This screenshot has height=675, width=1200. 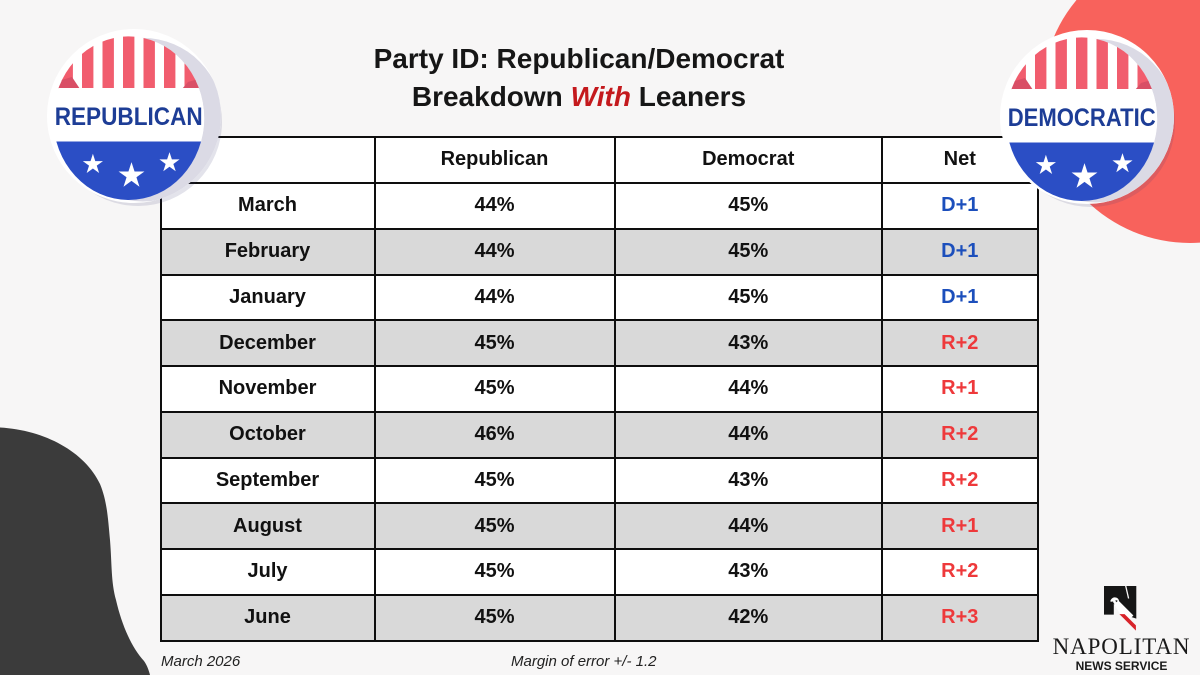 I want to click on svg-text: DEMOCRATIC, so click(x=1081, y=118).